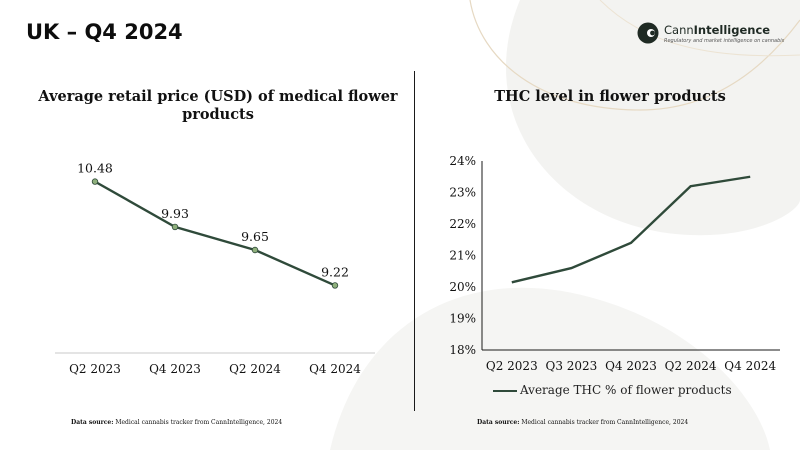 This screenshot has width=800, height=450. What do you see at coordinates (571, 366) in the screenshot?
I see `thc-x-tick-label: Q3 2023` at bounding box center [571, 366].